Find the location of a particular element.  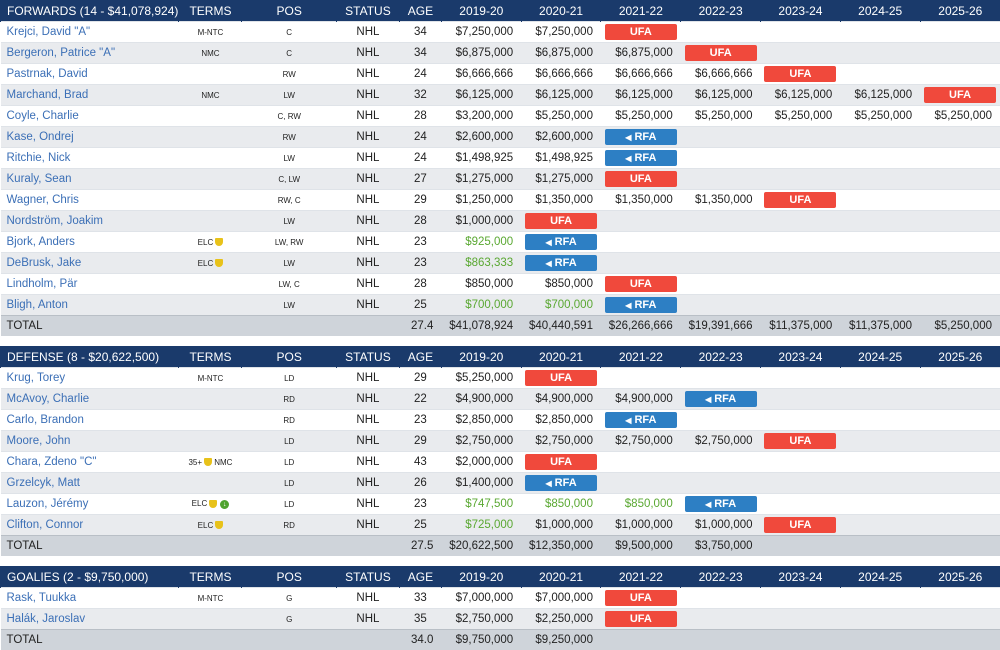

player-name-link: McAvoy, Charlie is located at coordinates (90, 399).